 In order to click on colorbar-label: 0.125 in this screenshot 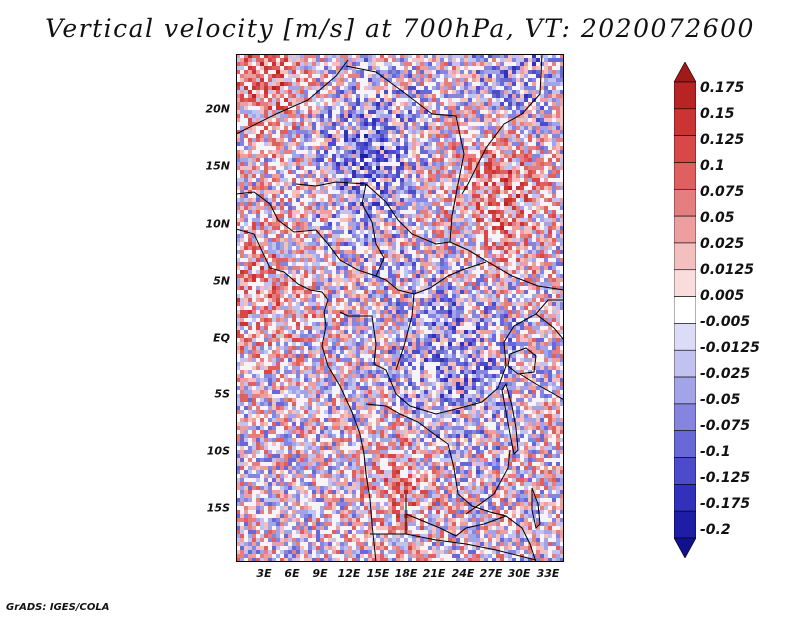, I will do `click(722, 140)`.